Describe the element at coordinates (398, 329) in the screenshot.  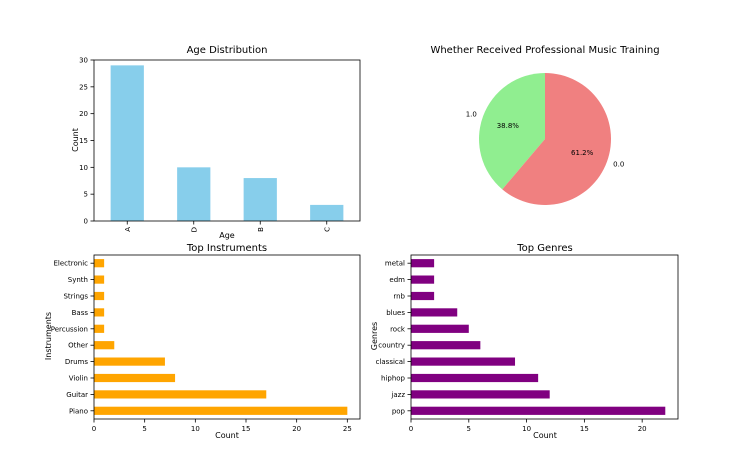
I see `y-tick-label: rock` at that location.